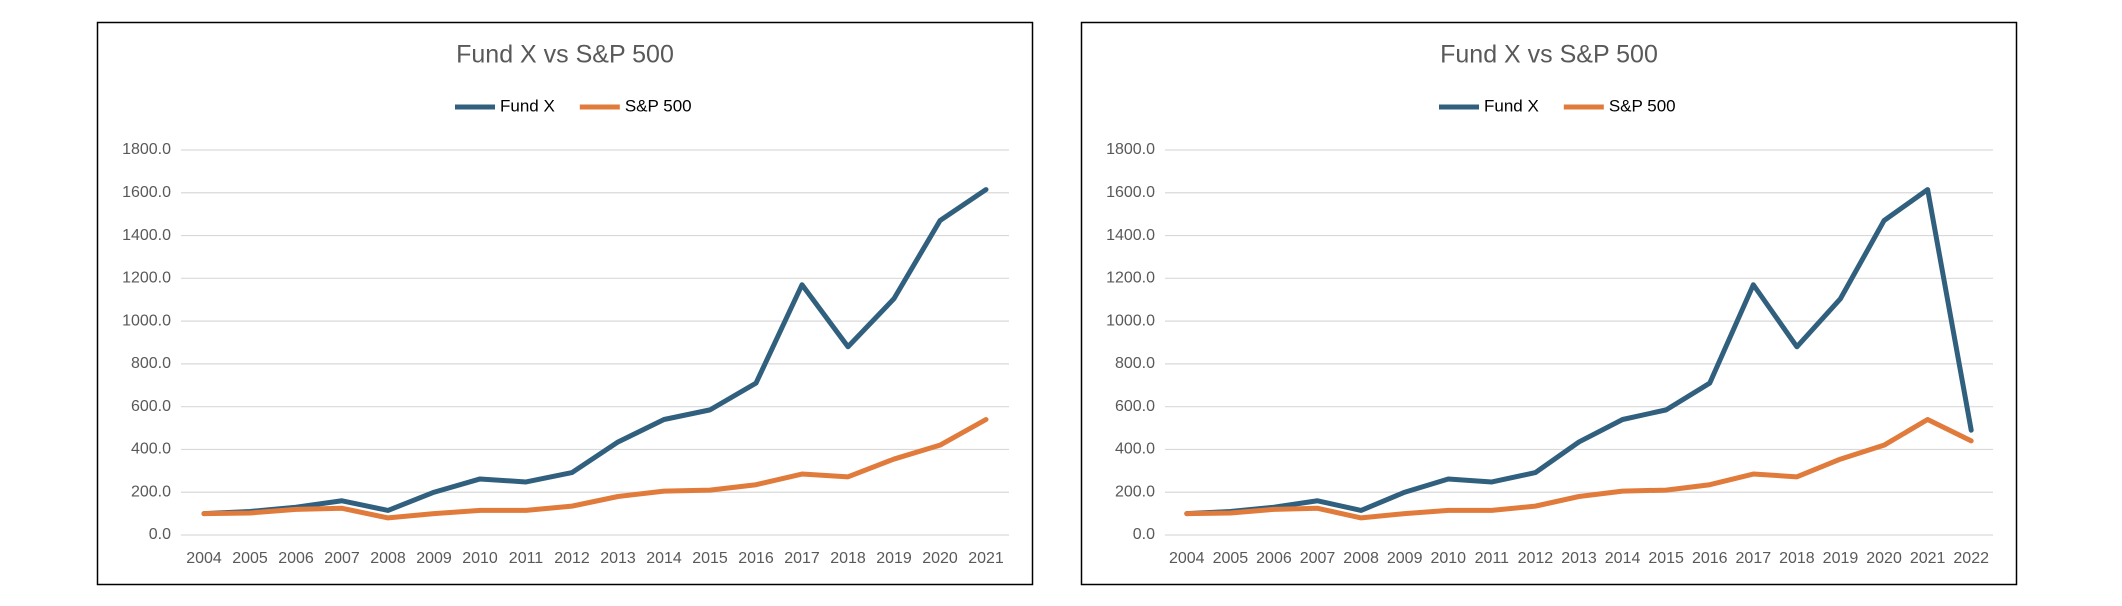  What do you see at coordinates (1971, 558) in the screenshot?
I see `x-tick-label: 2022` at bounding box center [1971, 558].